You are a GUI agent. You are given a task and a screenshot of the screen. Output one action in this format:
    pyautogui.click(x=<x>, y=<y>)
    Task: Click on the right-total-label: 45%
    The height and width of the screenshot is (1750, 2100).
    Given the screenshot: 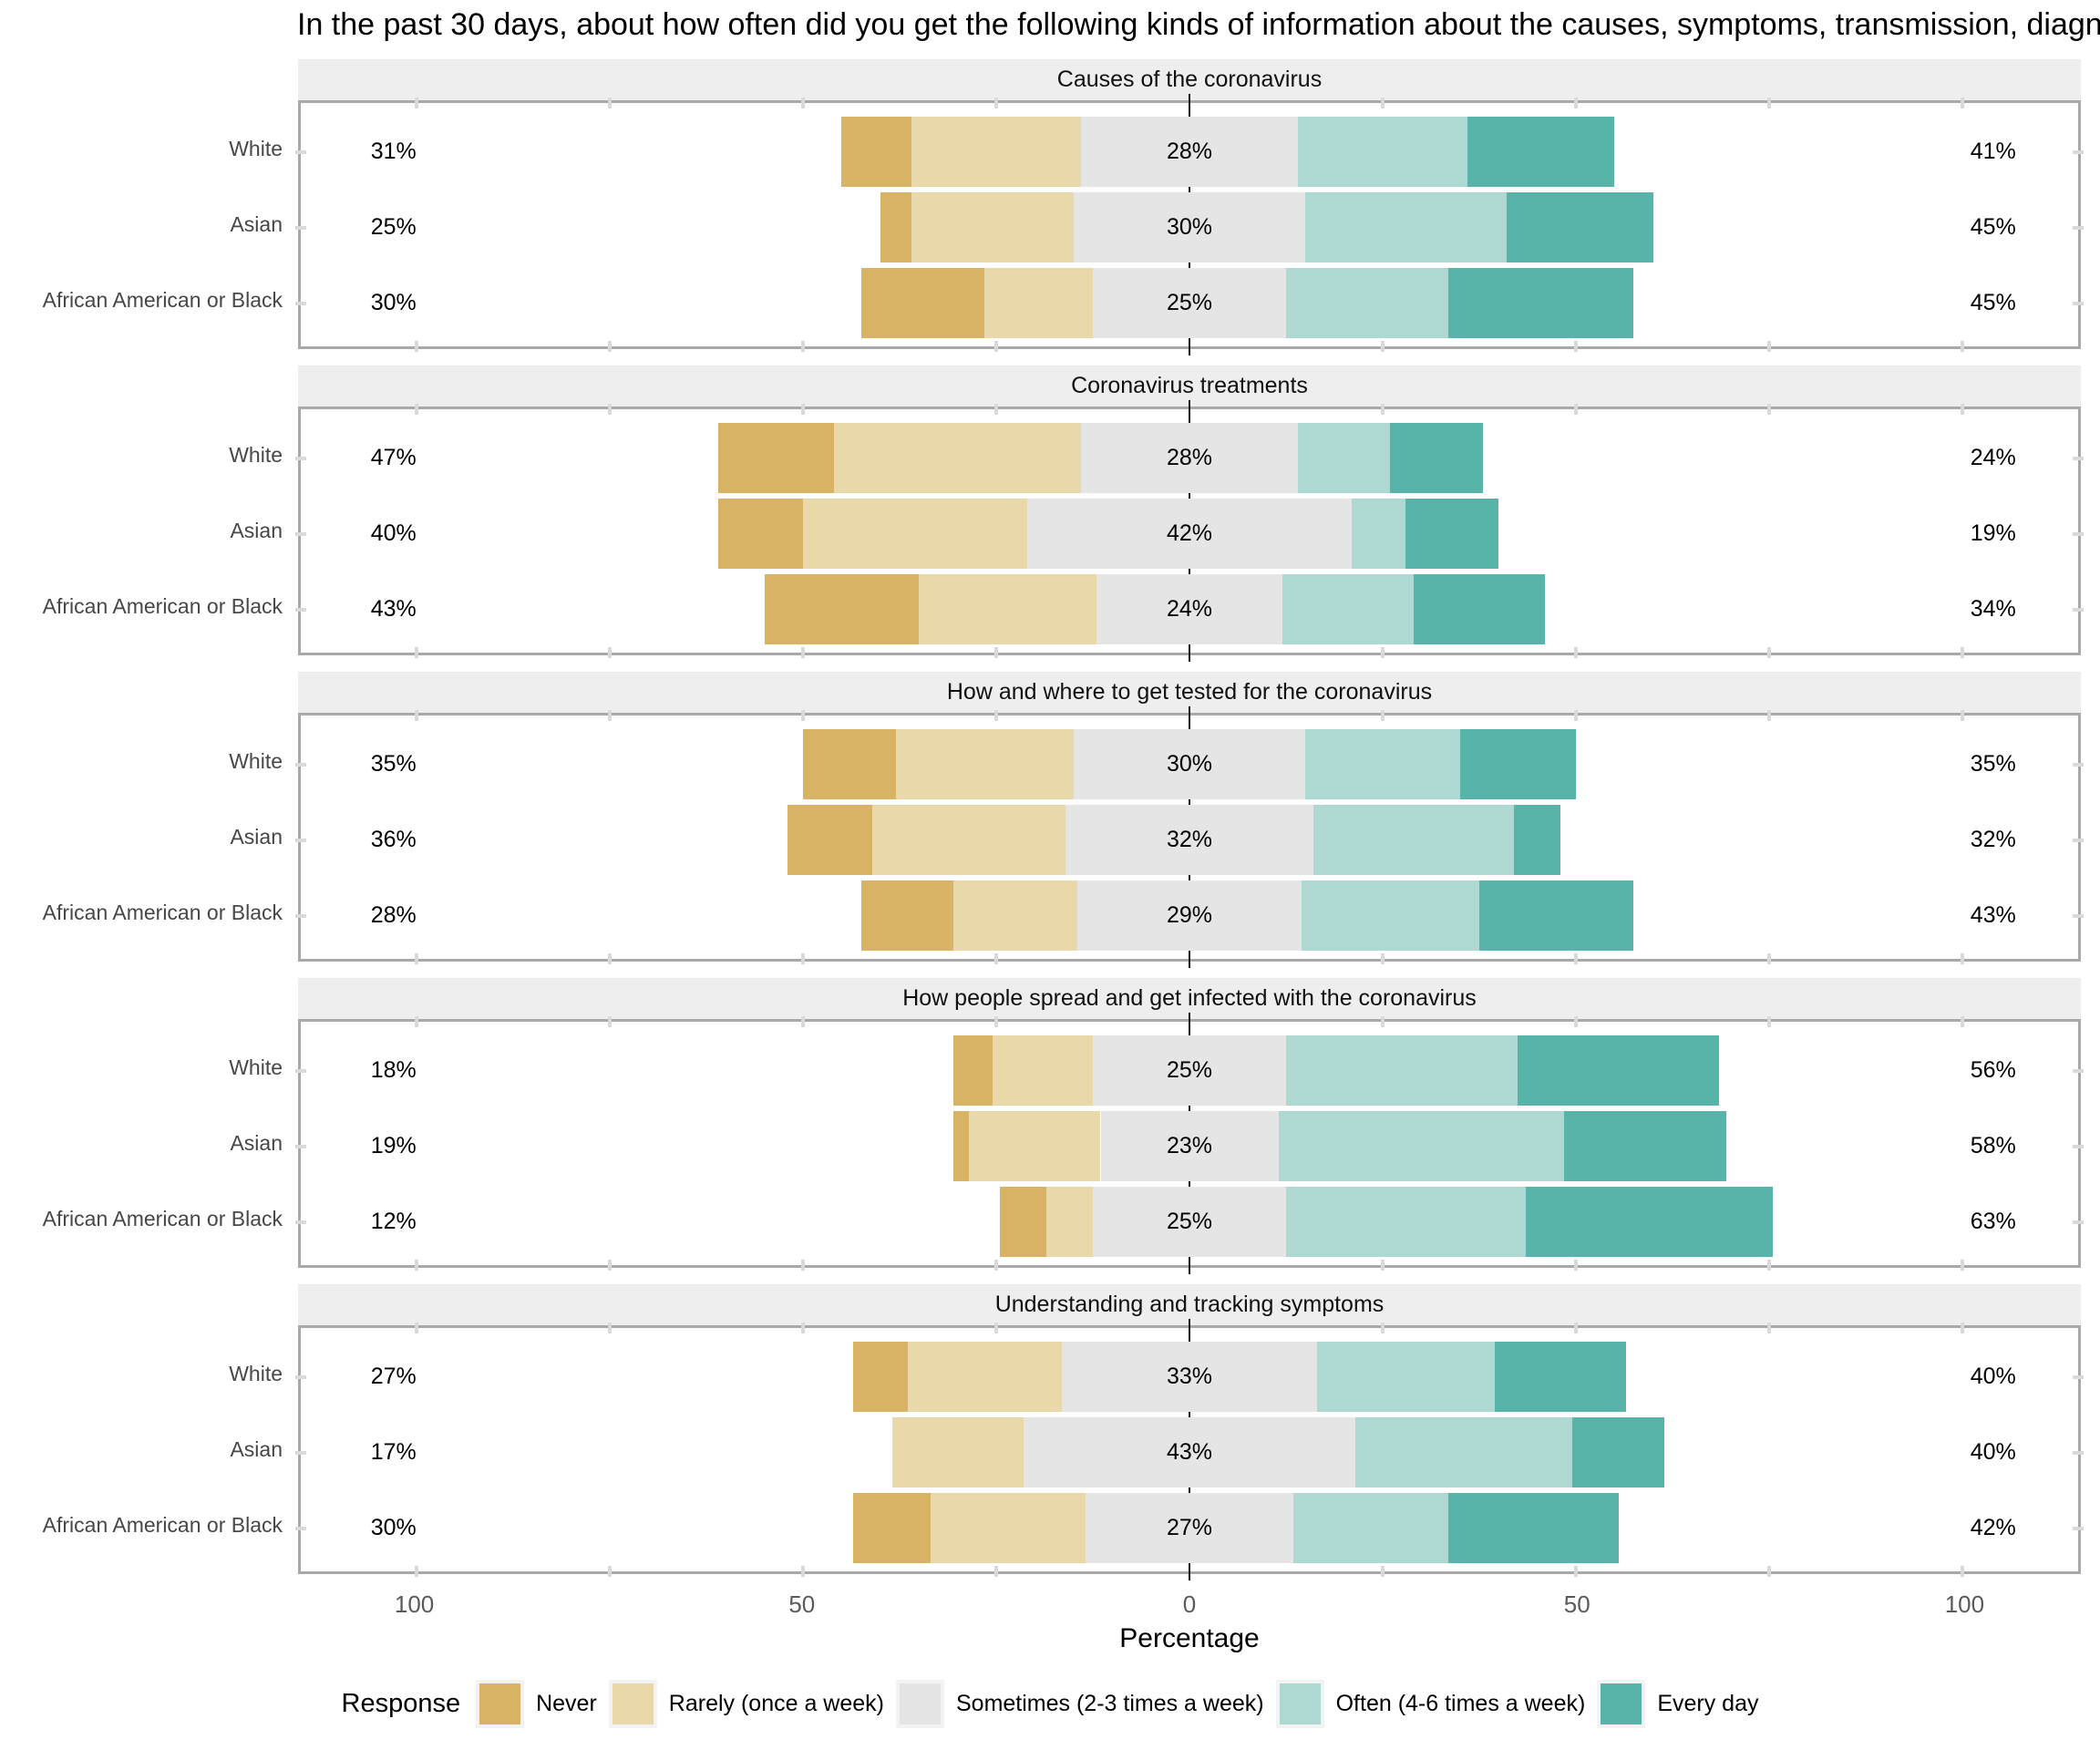 What is the action you would take?
    pyautogui.click(x=1993, y=302)
    